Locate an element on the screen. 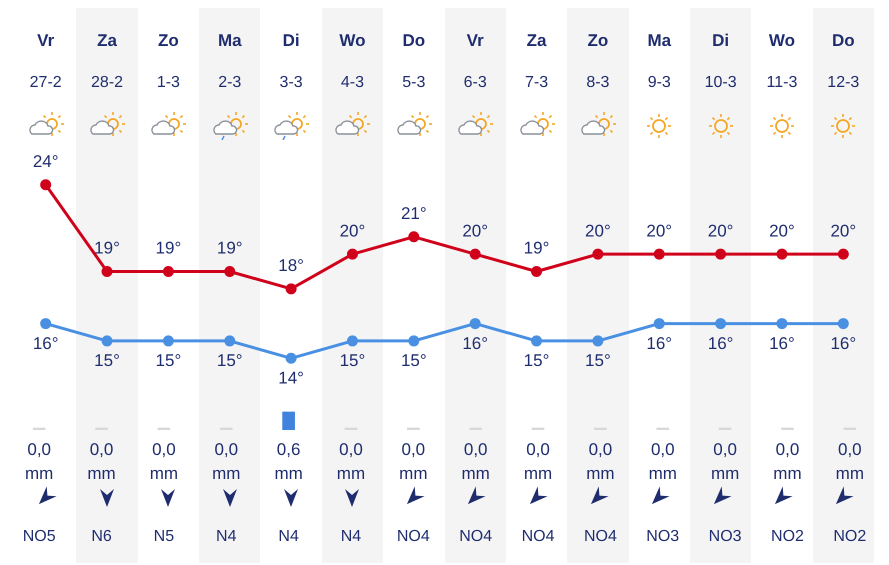 The height and width of the screenshot is (565, 889). x-tick-label: 12-3 is located at coordinates (843, 82).